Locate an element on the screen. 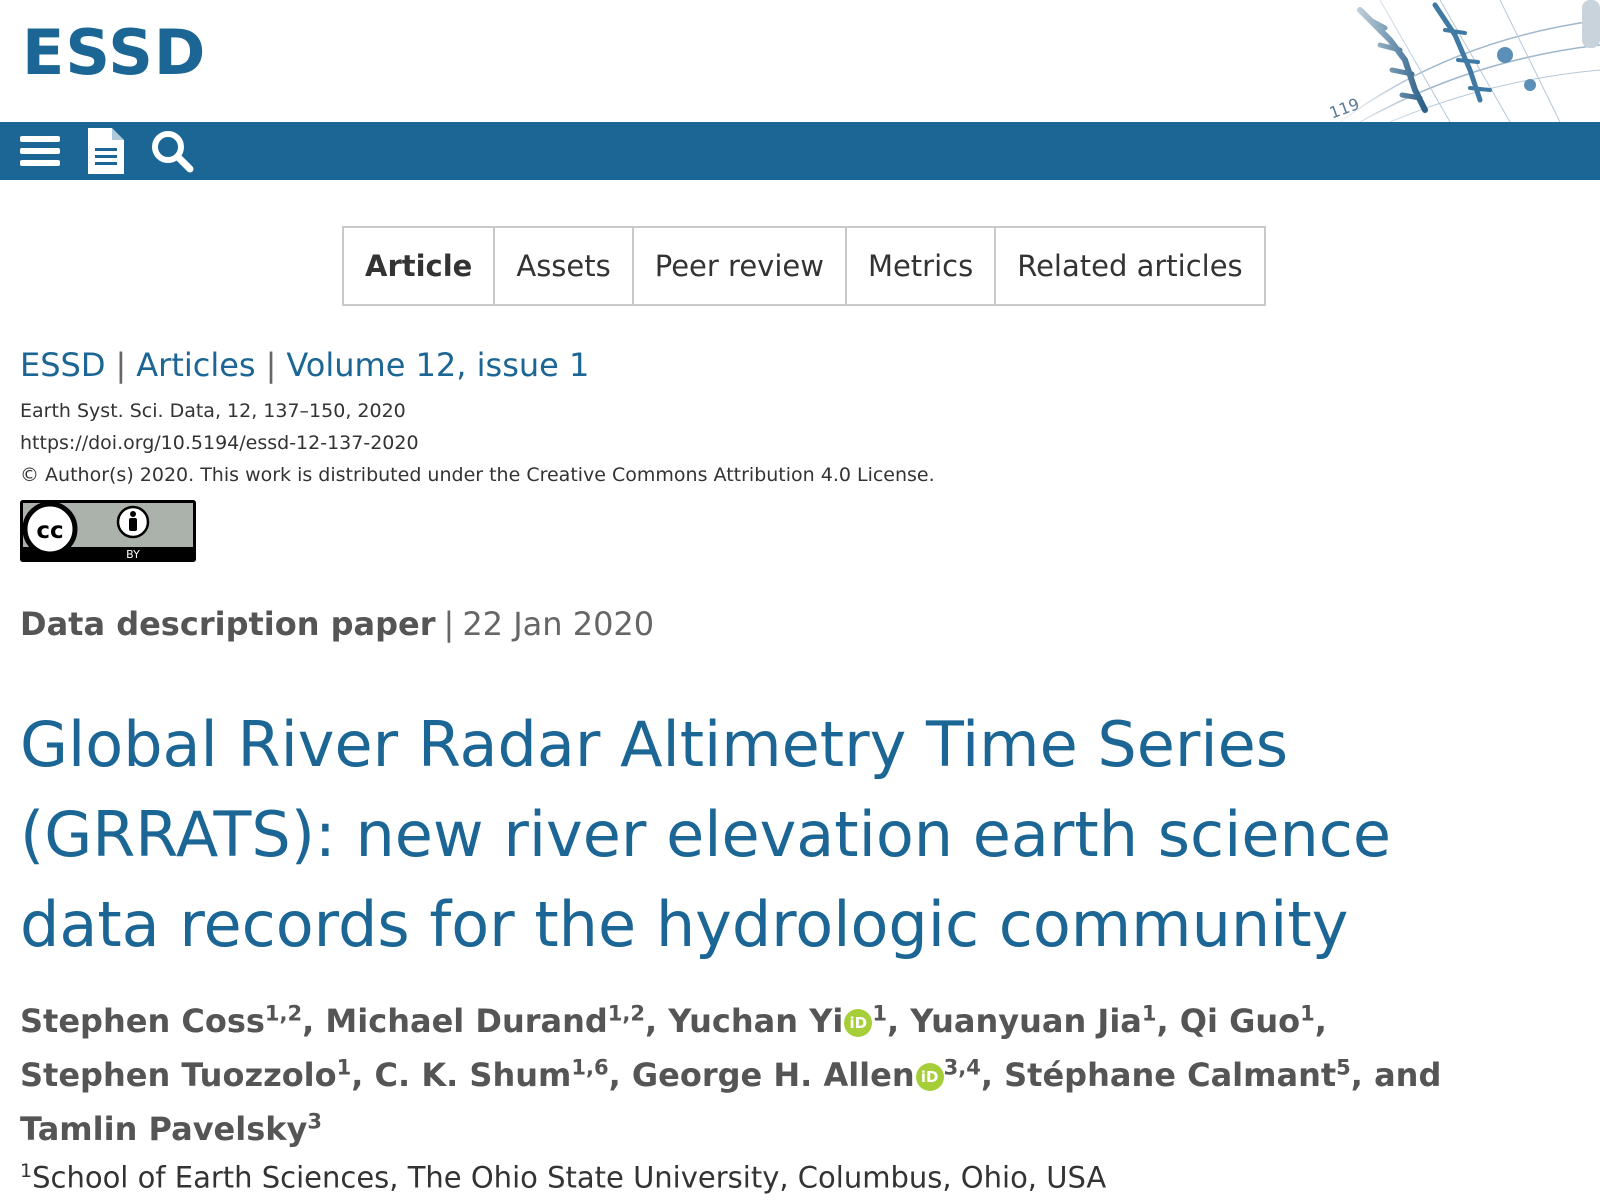  paper-type: Data description paper is located at coordinates (228, 624).